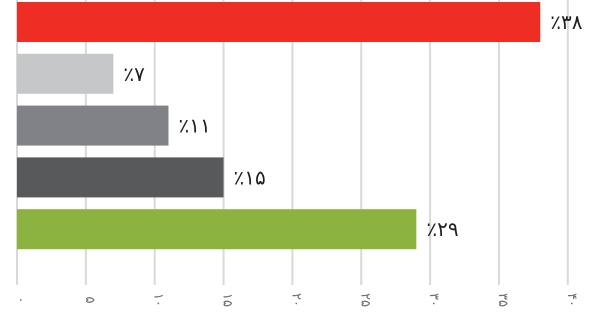 The height and width of the screenshot is (328, 608). What do you see at coordinates (89, 300) in the screenshot?
I see `x-tick-label: ۵` at bounding box center [89, 300].